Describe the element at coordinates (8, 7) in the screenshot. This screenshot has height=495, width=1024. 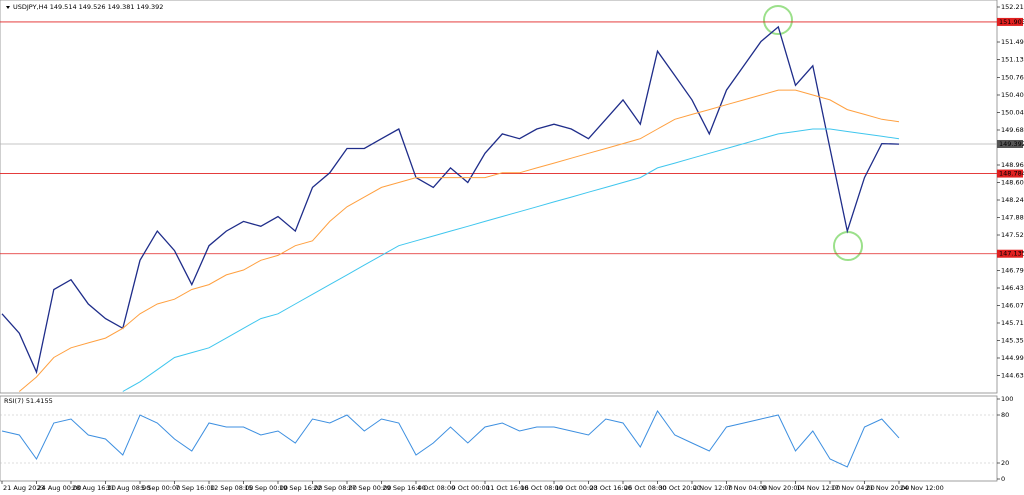
I see `menu-arrow` at that location.